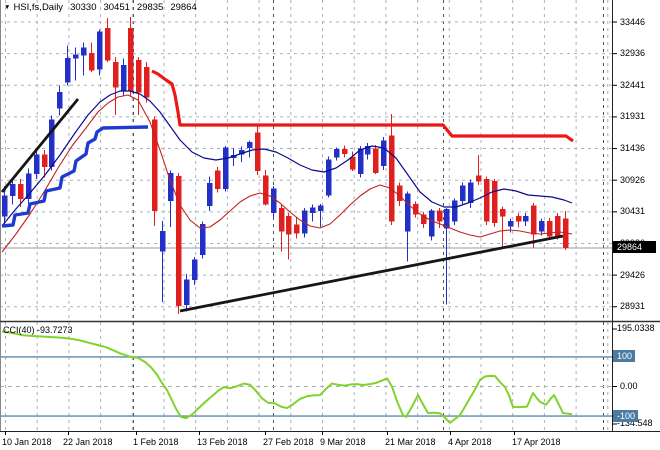 This screenshot has width=660, height=450. Describe the element at coordinates (288, 442) in the screenshot. I see `time-axis-label: 27 Feb 2018` at that location.